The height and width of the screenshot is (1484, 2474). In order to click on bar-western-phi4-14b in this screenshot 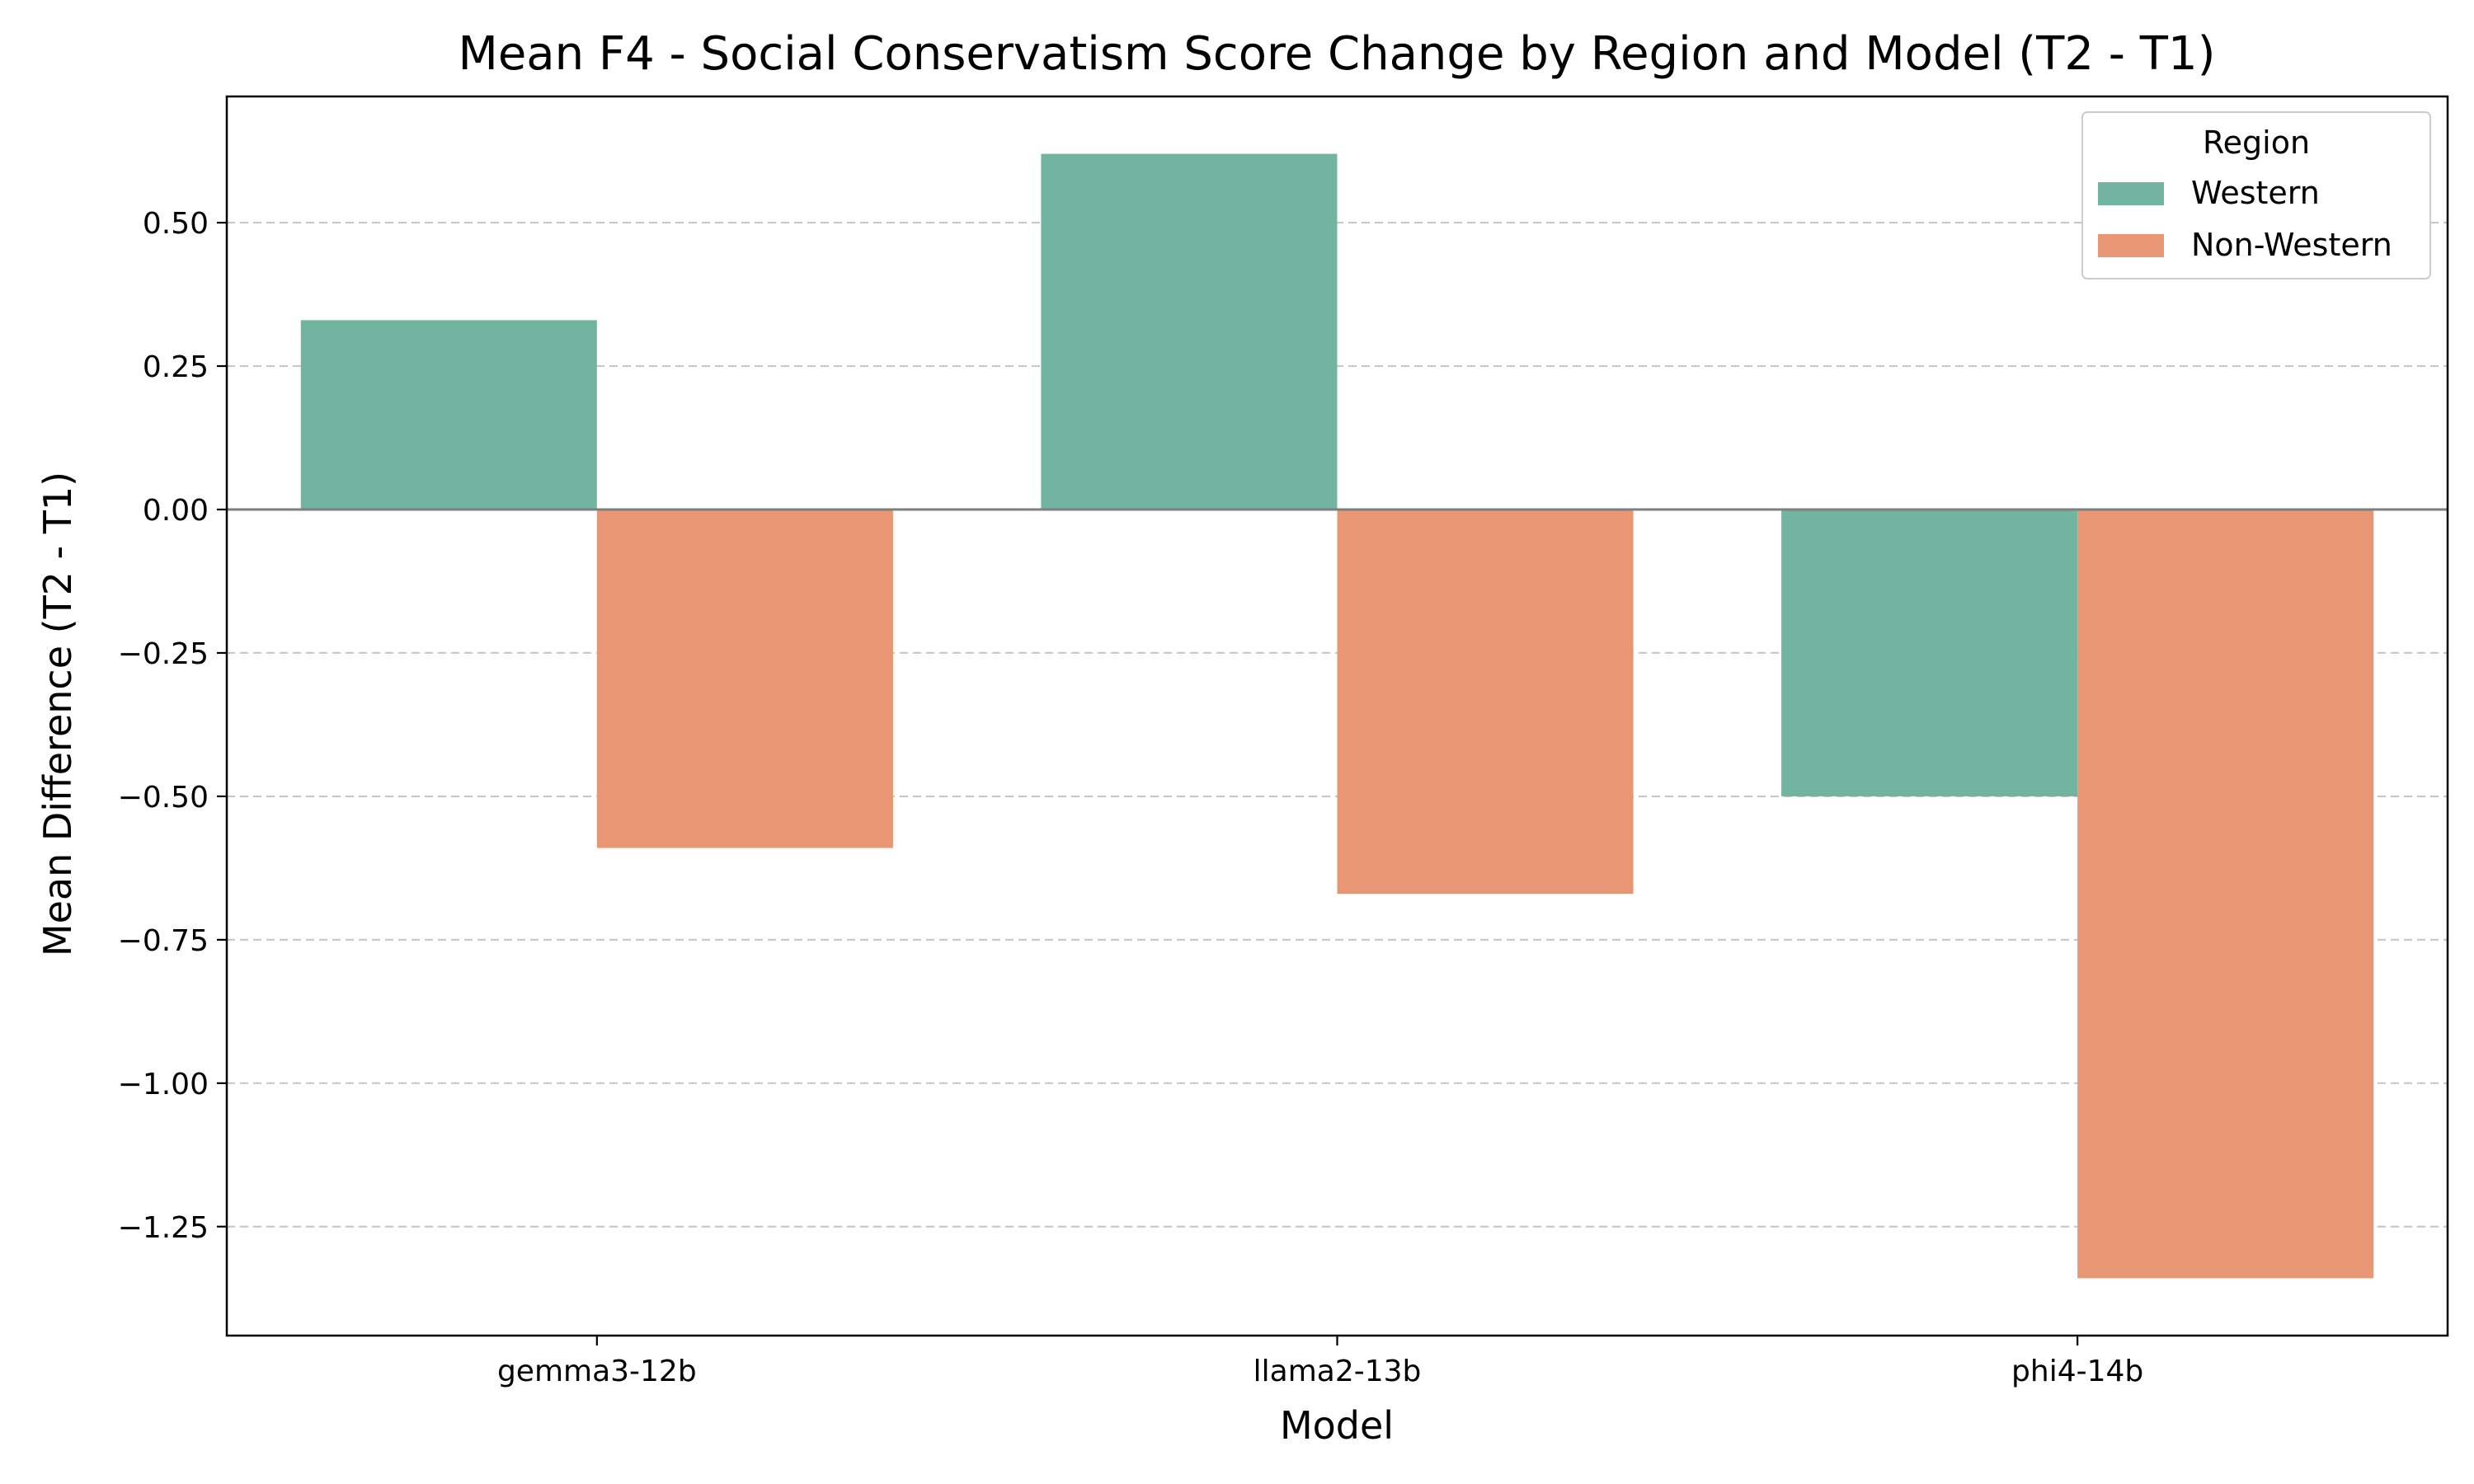, I will do `click(1929, 653)`.